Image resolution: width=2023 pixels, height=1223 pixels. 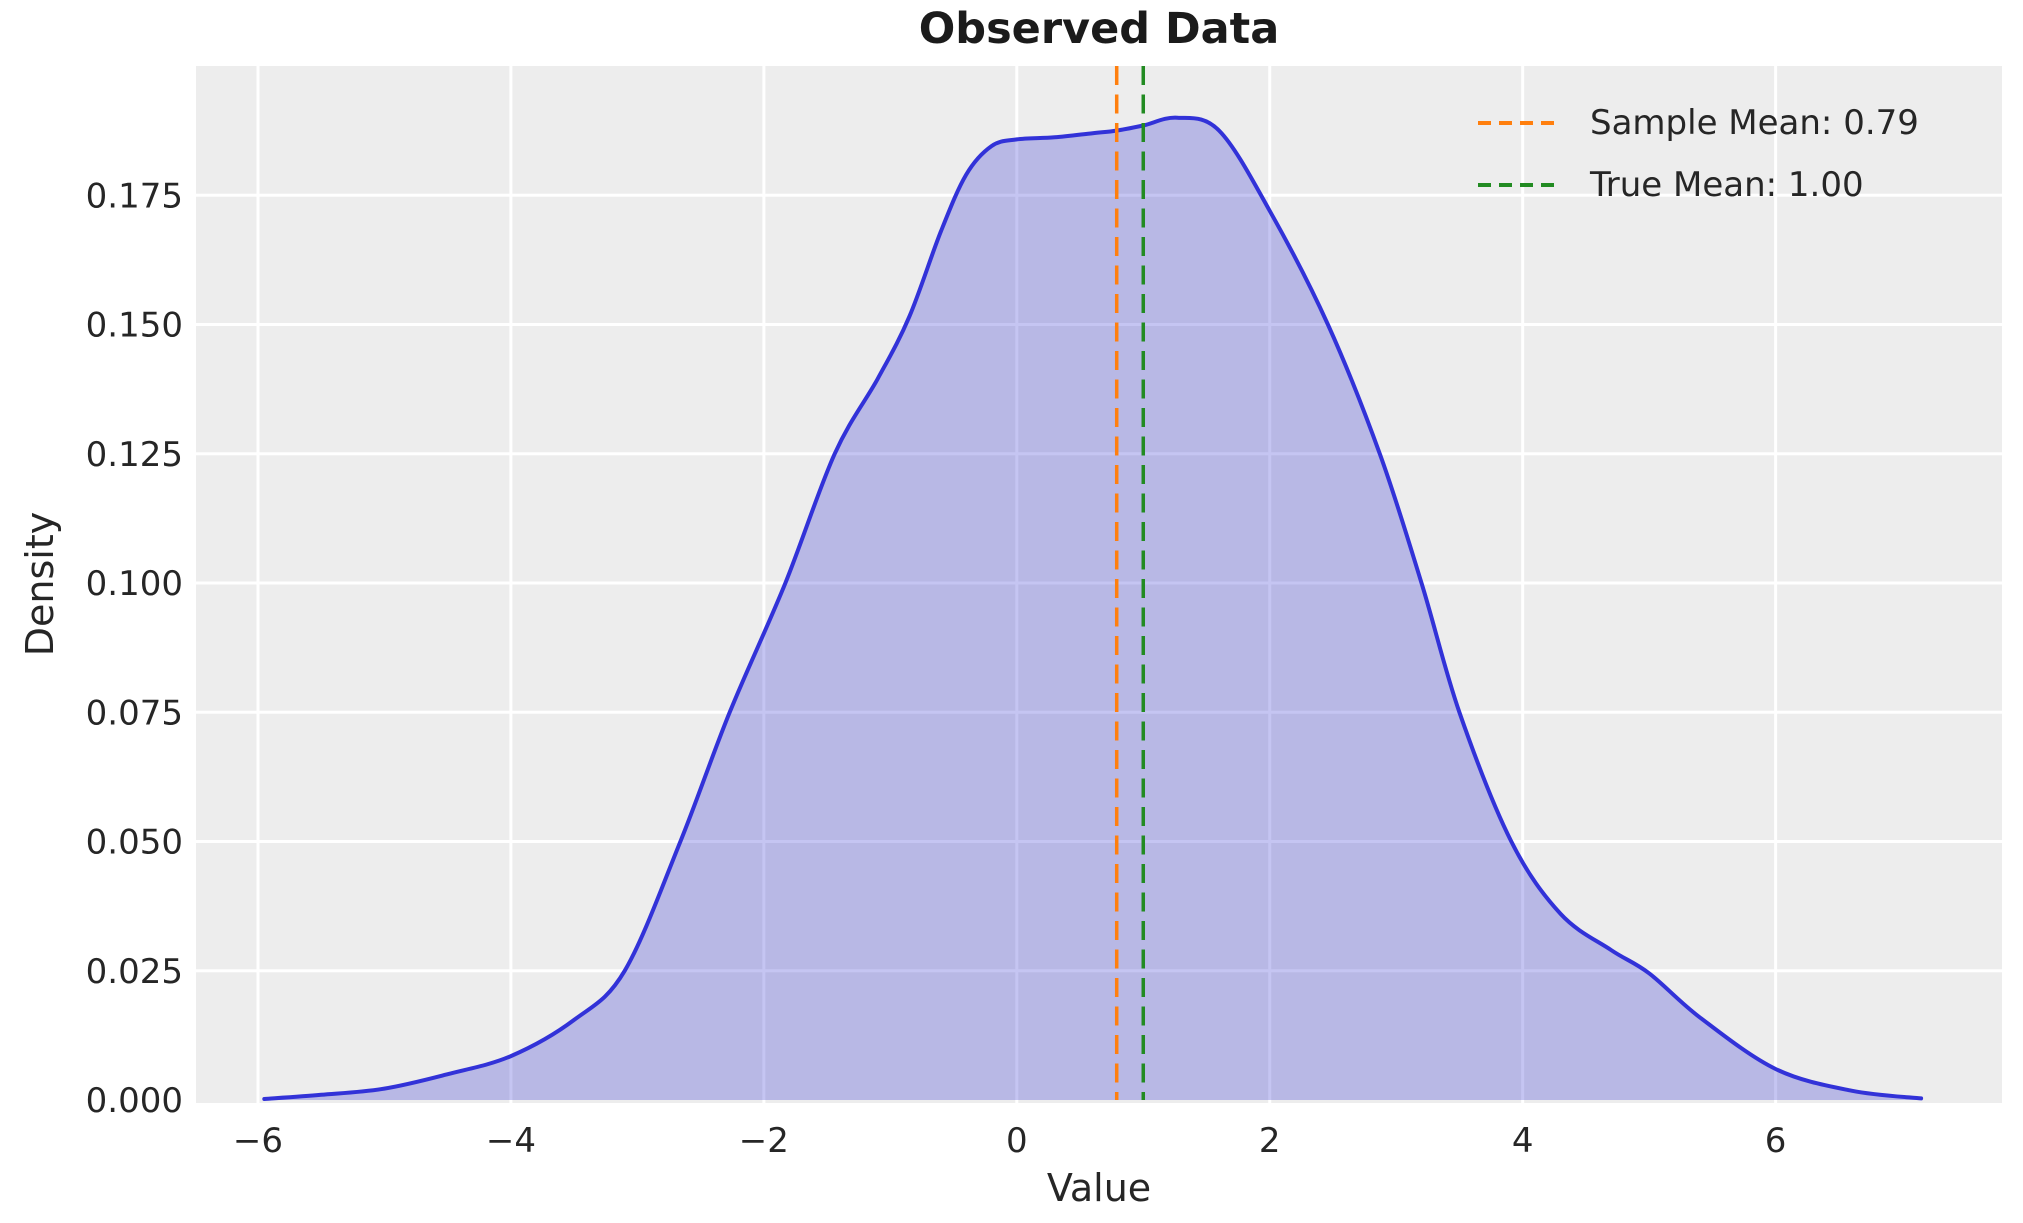 I want to click on x-tick-label: −2, so click(x=764, y=1141).